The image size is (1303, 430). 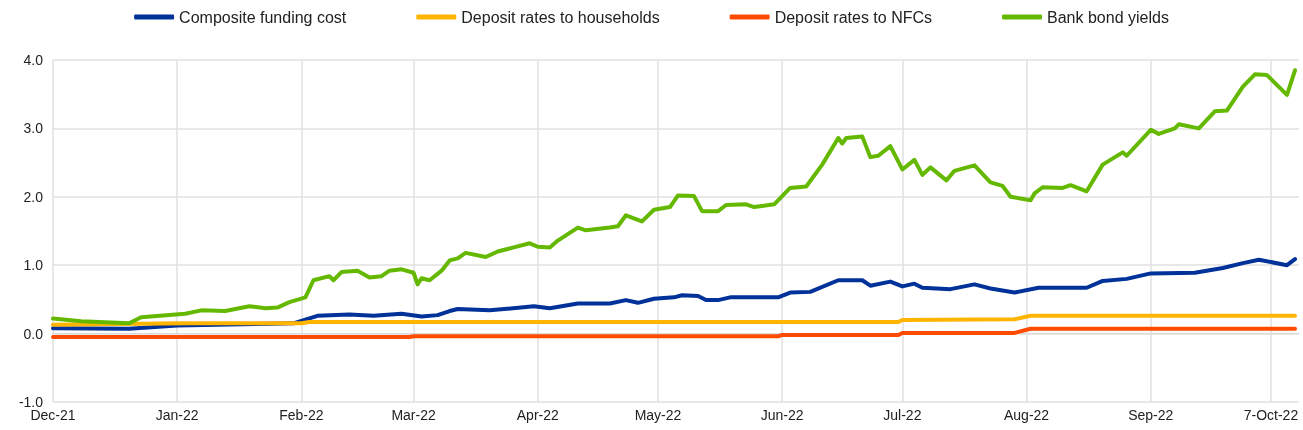 I want to click on x-tick-label: Jul-22, so click(x=902, y=415).